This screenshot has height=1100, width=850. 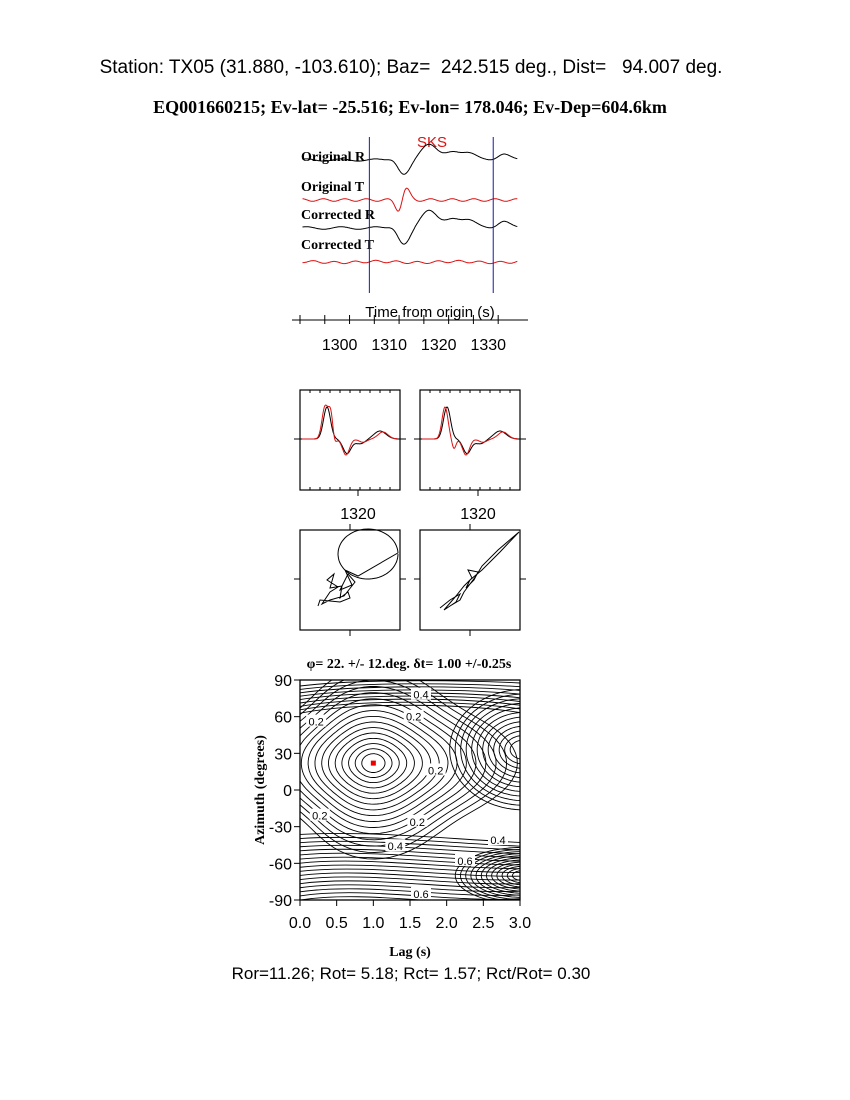 What do you see at coordinates (260, 790) in the screenshot?
I see `y-axis-label: Azimuth (degrees)` at bounding box center [260, 790].